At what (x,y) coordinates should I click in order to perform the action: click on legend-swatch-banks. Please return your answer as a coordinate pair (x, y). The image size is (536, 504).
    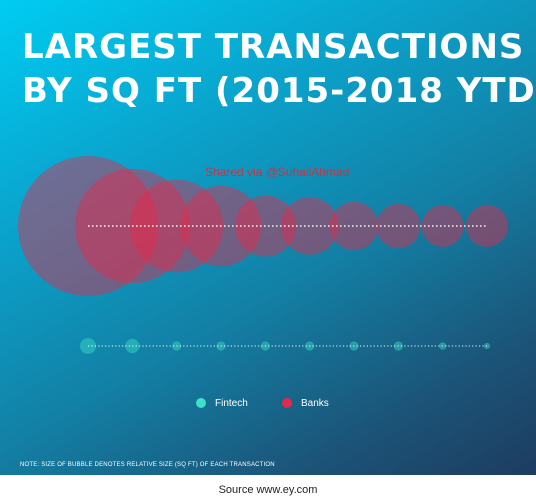
    Looking at the image, I should click on (287, 403).